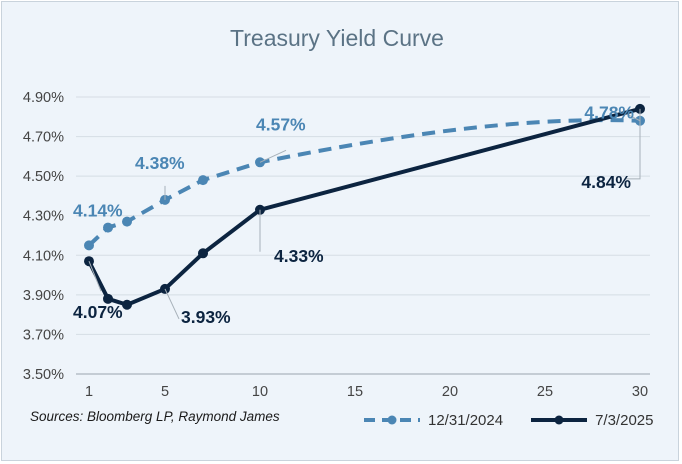 This screenshot has width=682, height=464. What do you see at coordinates (545, 392) in the screenshot?
I see `x-tick-label-5: 25` at bounding box center [545, 392].